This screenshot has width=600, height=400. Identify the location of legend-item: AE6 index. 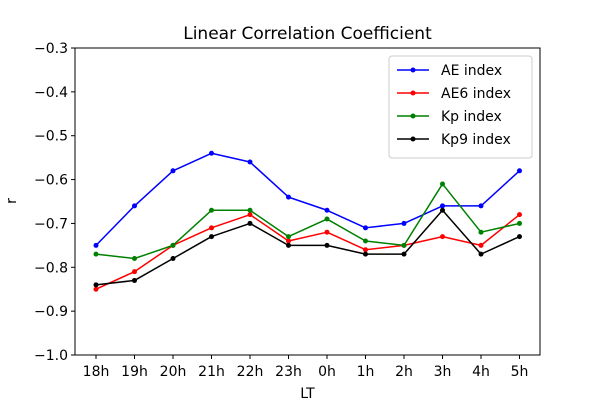
(454, 94).